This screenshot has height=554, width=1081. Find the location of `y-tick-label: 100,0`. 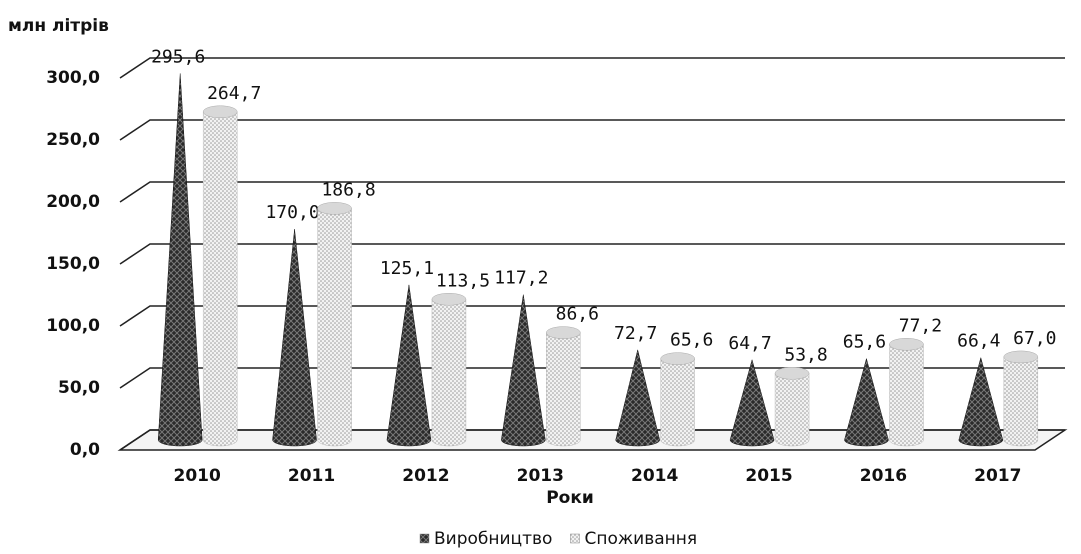

y-tick-label: 100,0 is located at coordinates (73, 326).